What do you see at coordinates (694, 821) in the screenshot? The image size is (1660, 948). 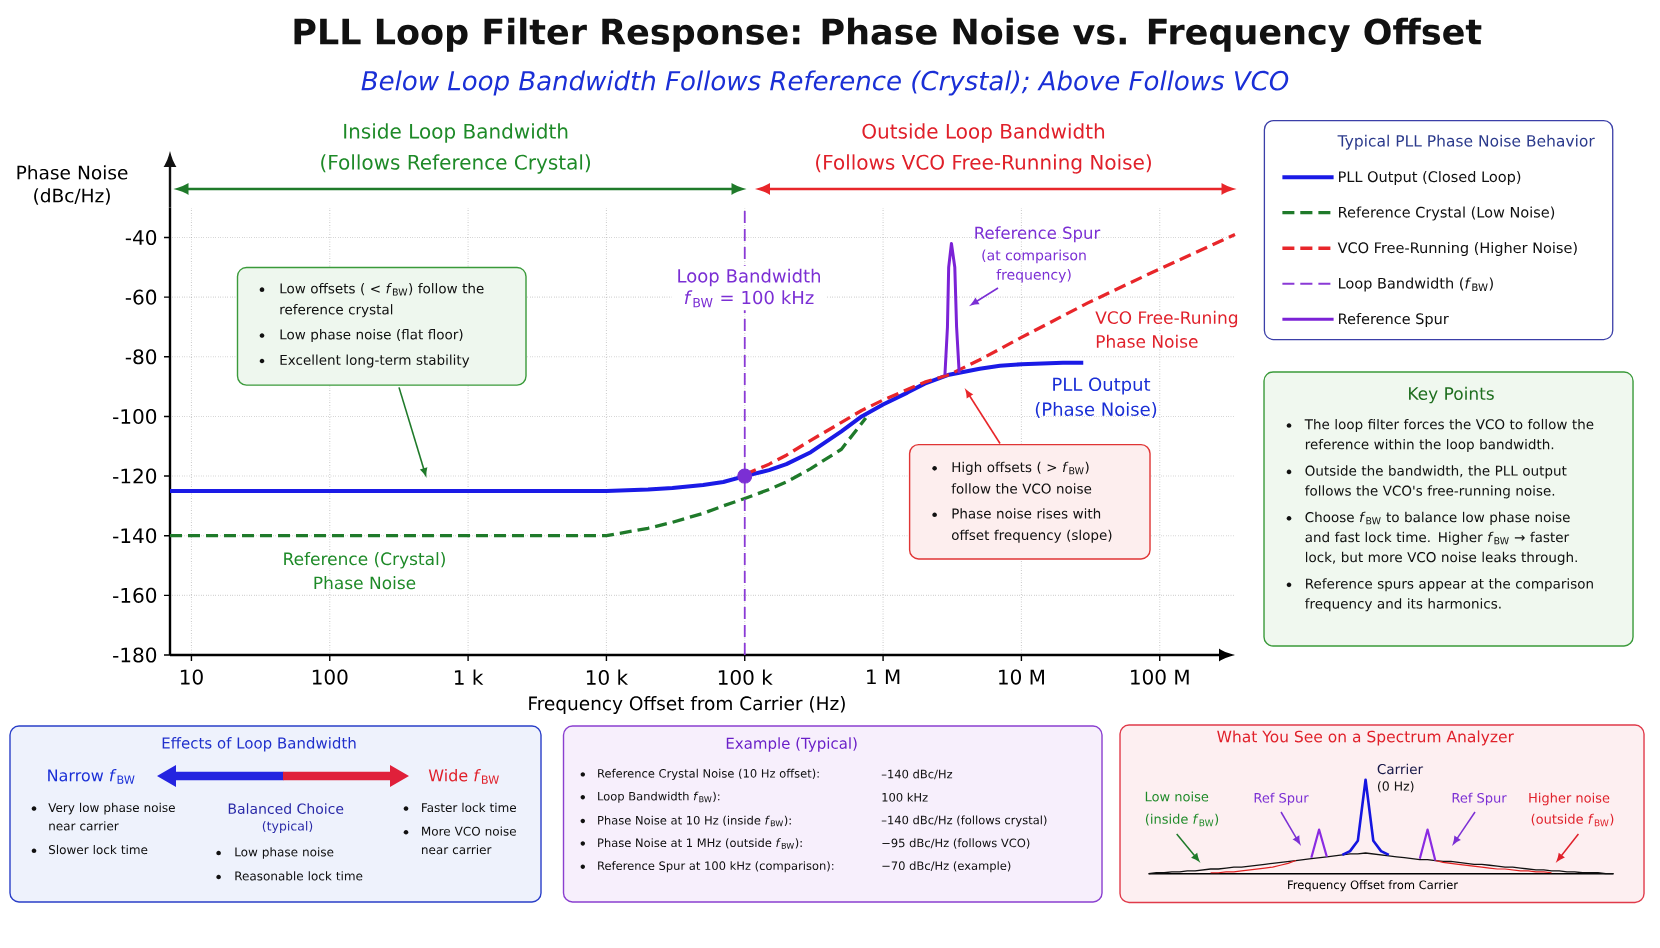 I see `text: Phase Noise at 10 Hz (inside f$_{BW}$):` at bounding box center [694, 821].